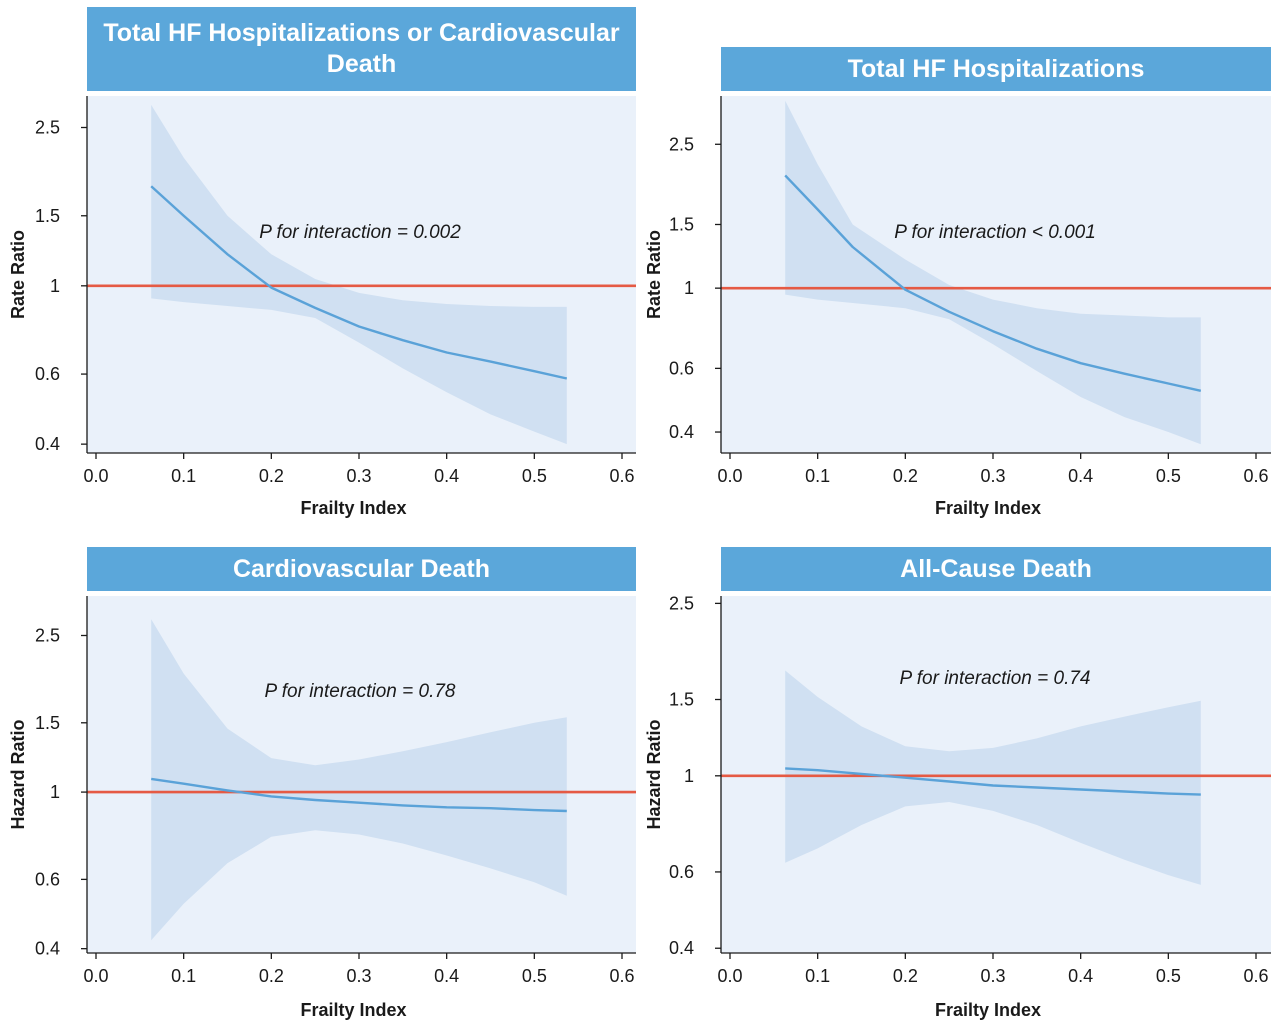 This screenshot has width=1288, height=1022. I want to click on p-interaction-annotation: P for interaction = 0.78, so click(360, 691).